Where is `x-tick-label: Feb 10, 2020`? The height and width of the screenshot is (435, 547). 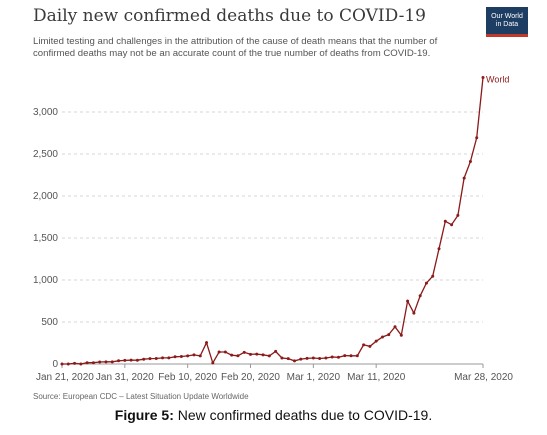 x-tick-label: Feb 10, 2020 is located at coordinates (187, 377).